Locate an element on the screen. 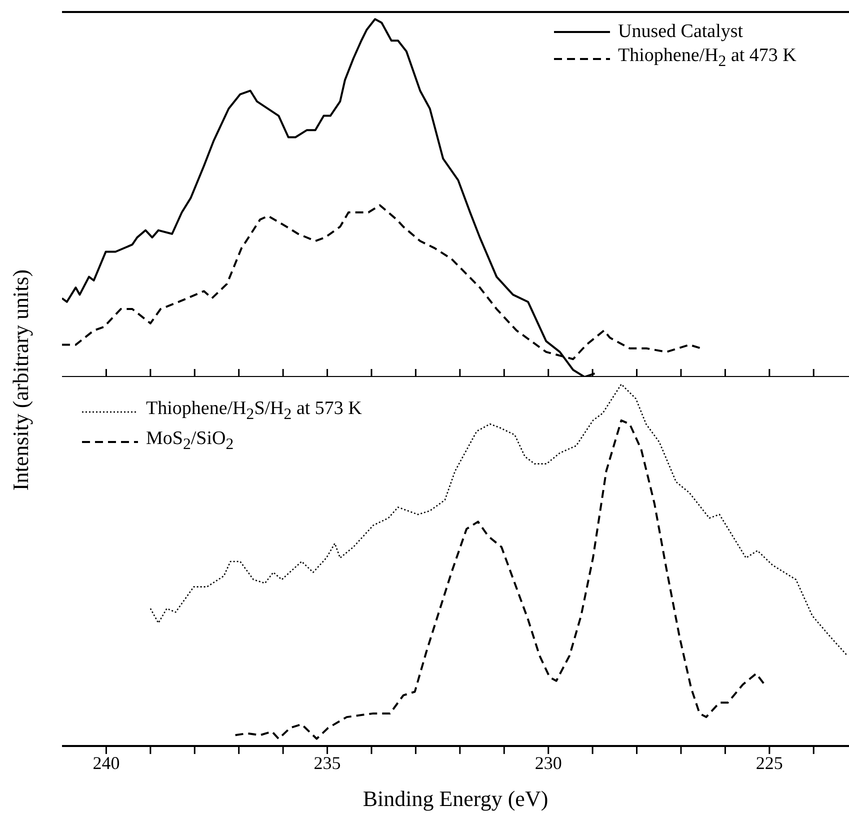 This screenshot has height=820, width=849. legend-label: Unused Catalyst is located at coordinates (681, 32).